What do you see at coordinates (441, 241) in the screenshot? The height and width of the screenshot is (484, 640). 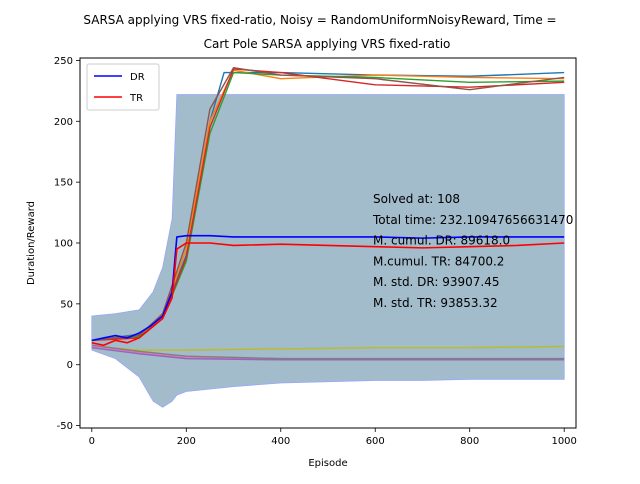 I see `annotation-line: M. cumul. DR: 89618.0` at bounding box center [441, 241].